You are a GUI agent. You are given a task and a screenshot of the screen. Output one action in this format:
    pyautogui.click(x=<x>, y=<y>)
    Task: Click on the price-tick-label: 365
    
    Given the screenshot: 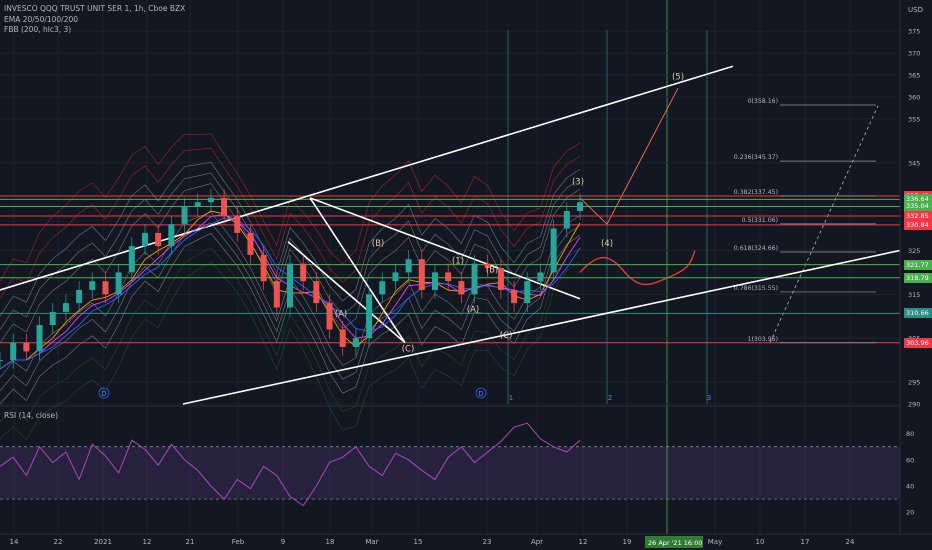 What is the action you would take?
    pyautogui.click(x=914, y=76)
    